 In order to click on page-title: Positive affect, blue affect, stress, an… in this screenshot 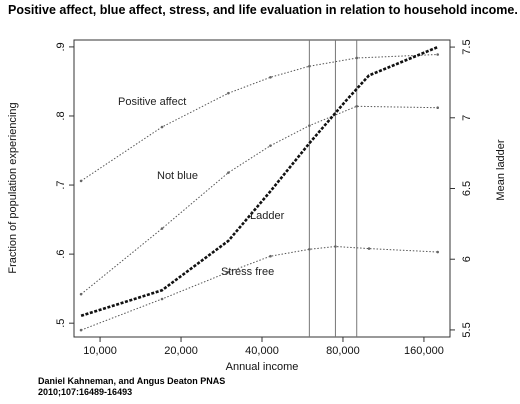, I will do `click(263, 10)`.